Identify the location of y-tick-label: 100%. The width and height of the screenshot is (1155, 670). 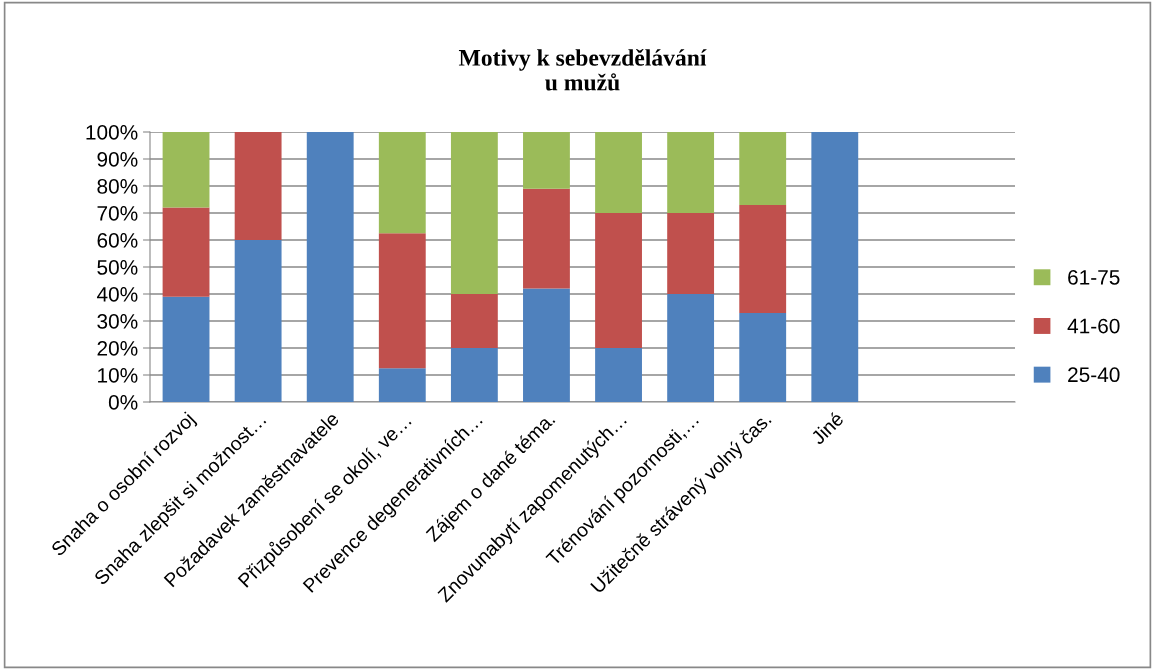
(112, 132).